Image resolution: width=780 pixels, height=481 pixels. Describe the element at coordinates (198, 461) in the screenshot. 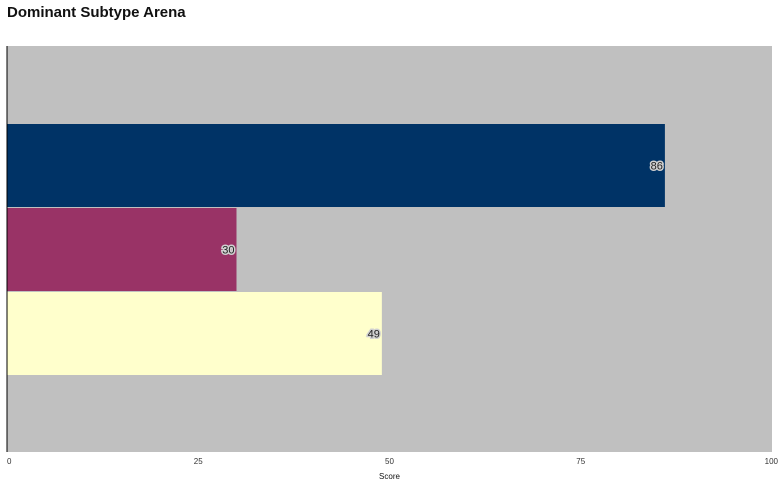

I see `x-tick-label: 25` at that location.